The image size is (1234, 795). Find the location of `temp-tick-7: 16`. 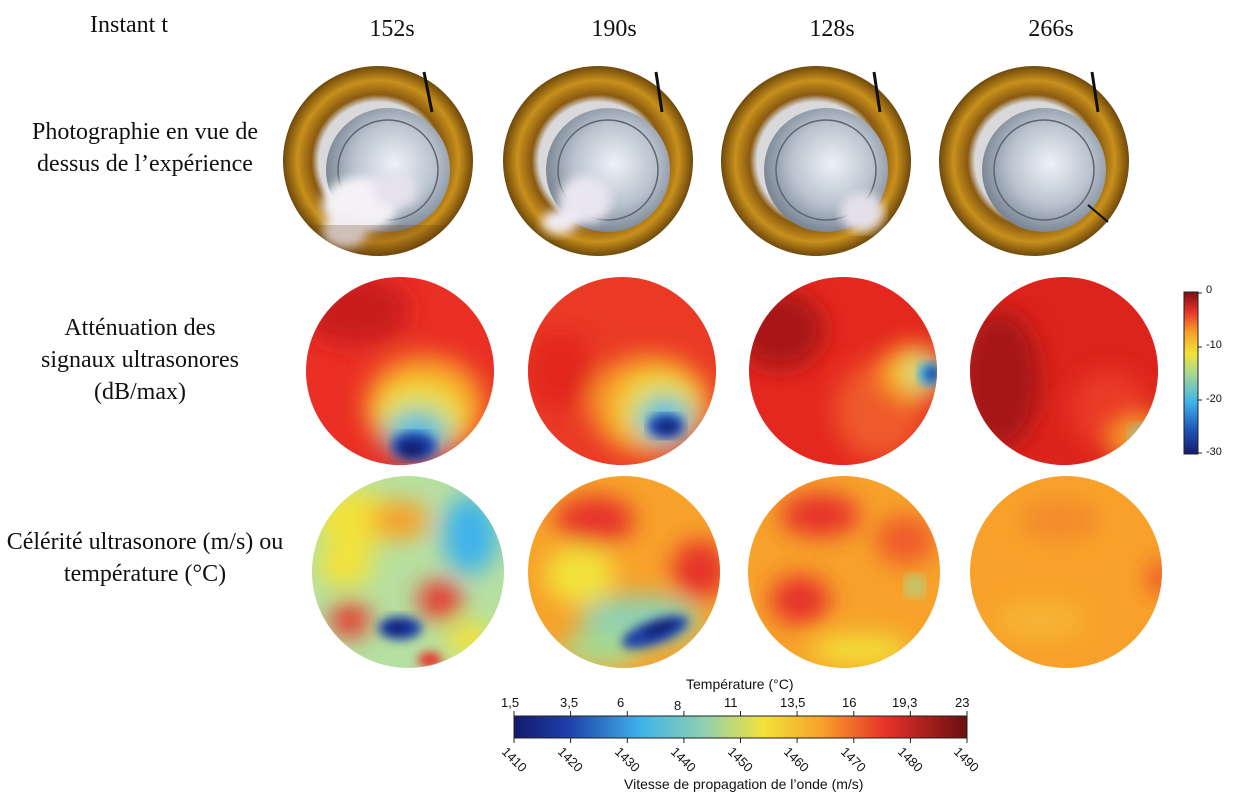

temp-tick-7: 16 is located at coordinates (849, 702).